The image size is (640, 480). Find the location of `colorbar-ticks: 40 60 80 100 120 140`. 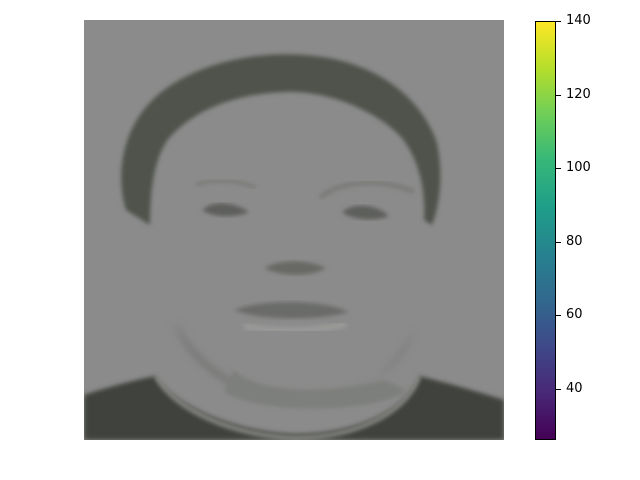

colorbar-ticks: 40 60 80 100 120 140 is located at coordinates (598, 226).